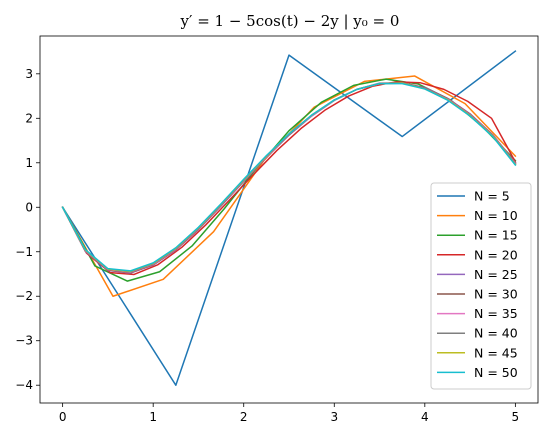  I want to click on legend-label: N = 45, so click(496, 352).